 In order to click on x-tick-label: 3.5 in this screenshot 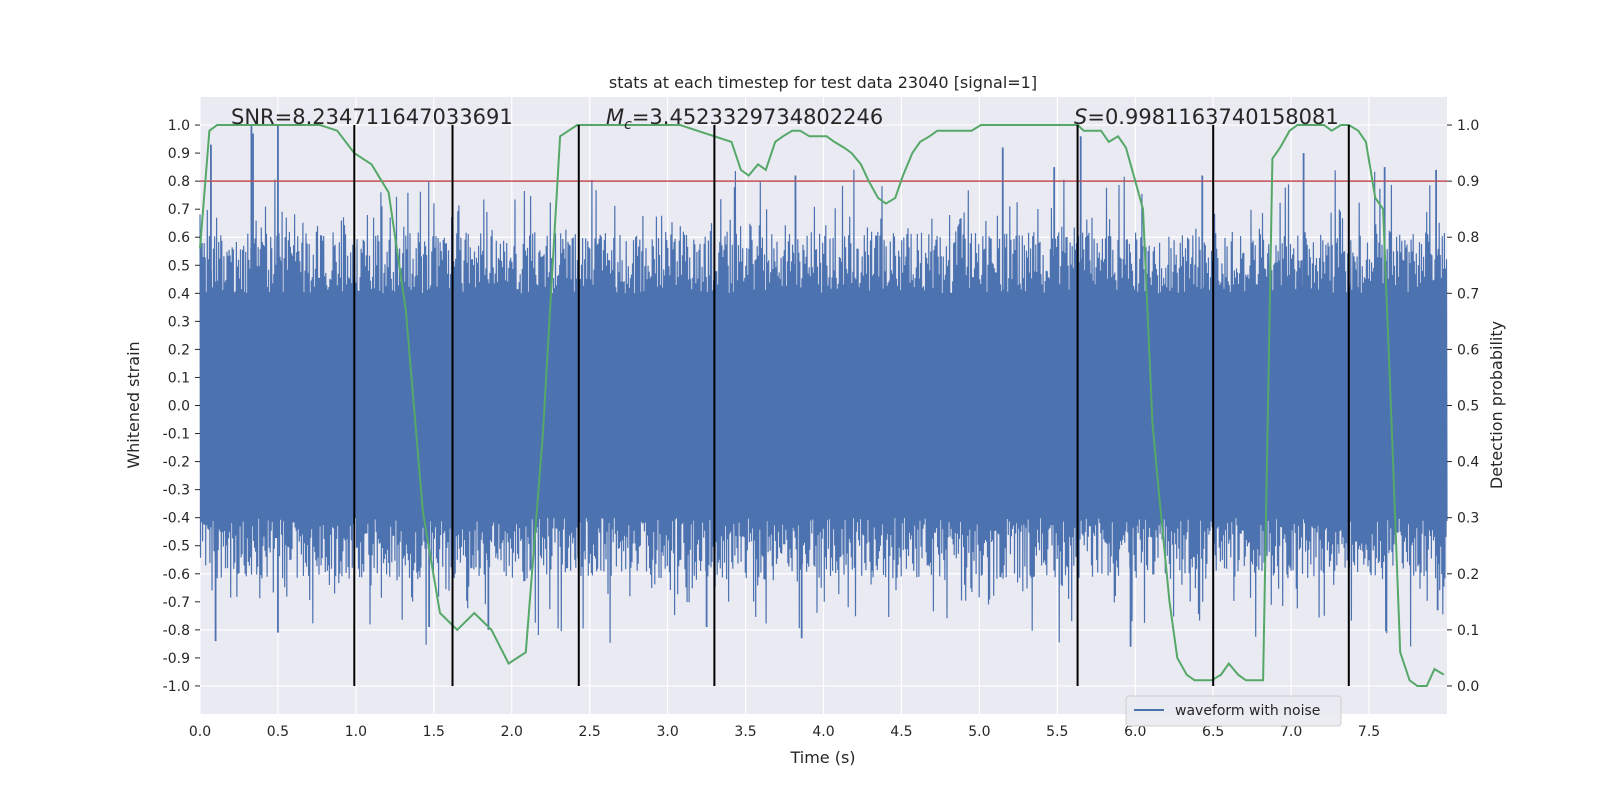, I will do `click(745, 732)`.